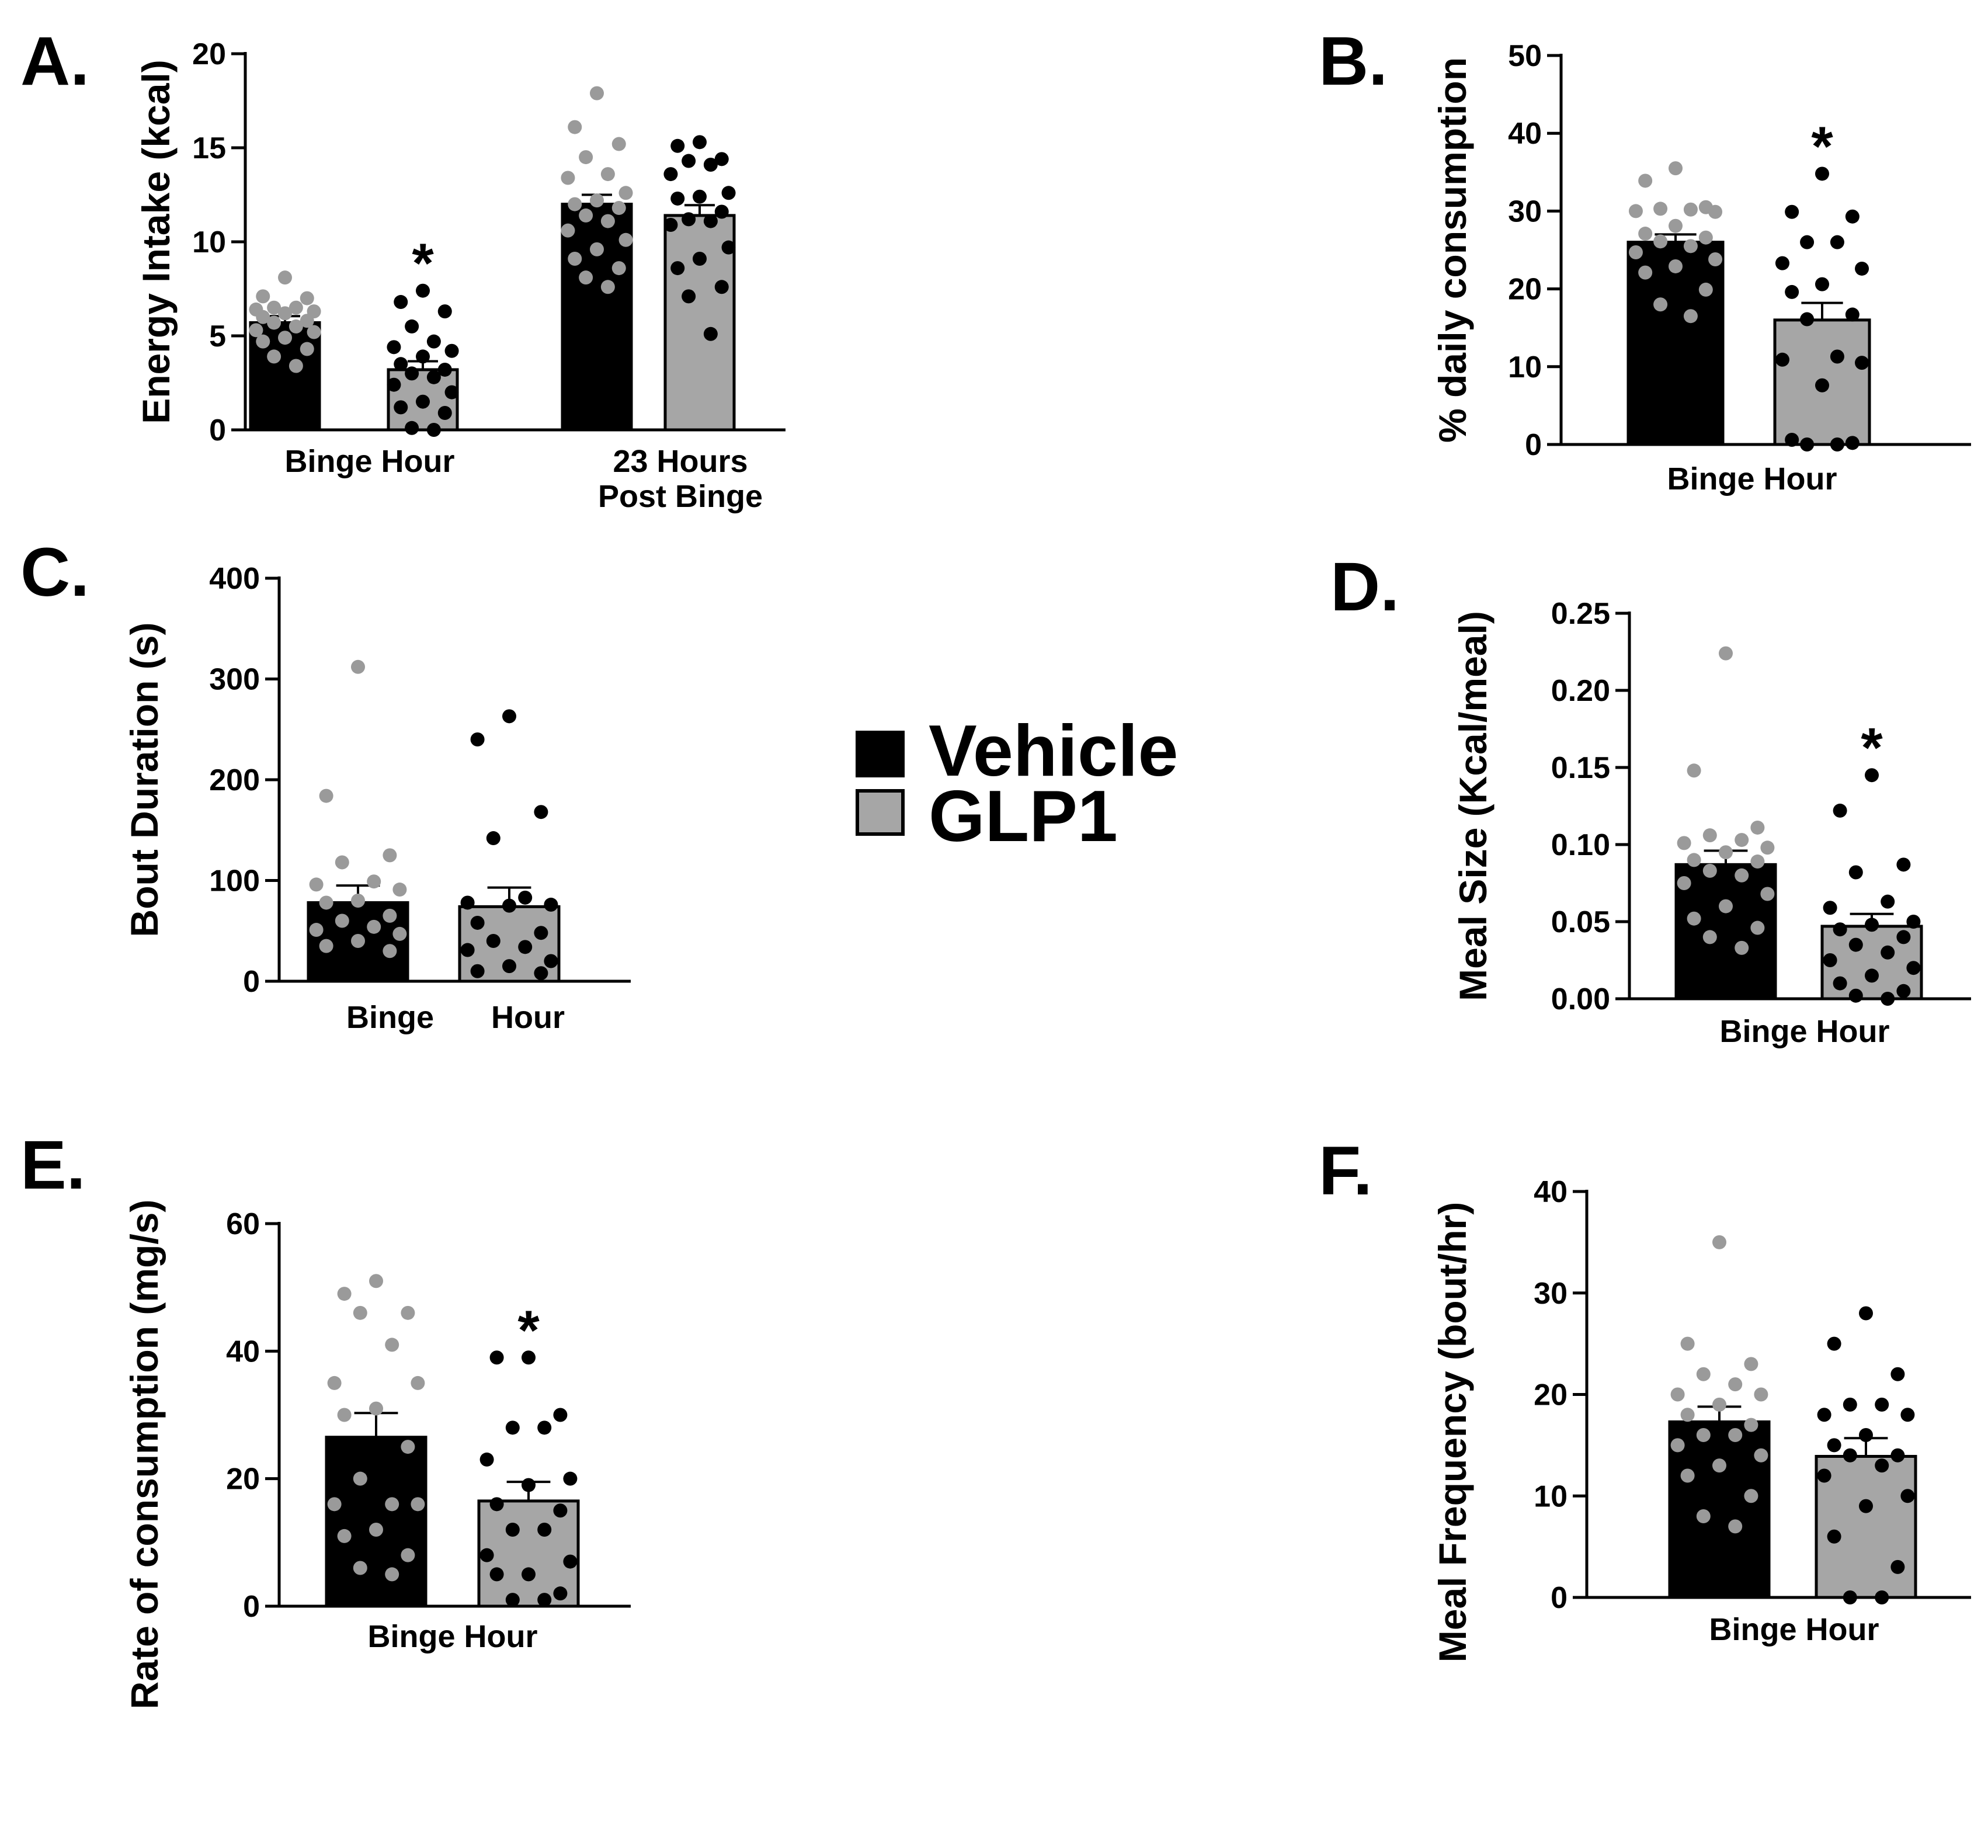 This screenshot has width=1988, height=1848. I want to click on y-tick-label: 0.05, so click(1580, 922).